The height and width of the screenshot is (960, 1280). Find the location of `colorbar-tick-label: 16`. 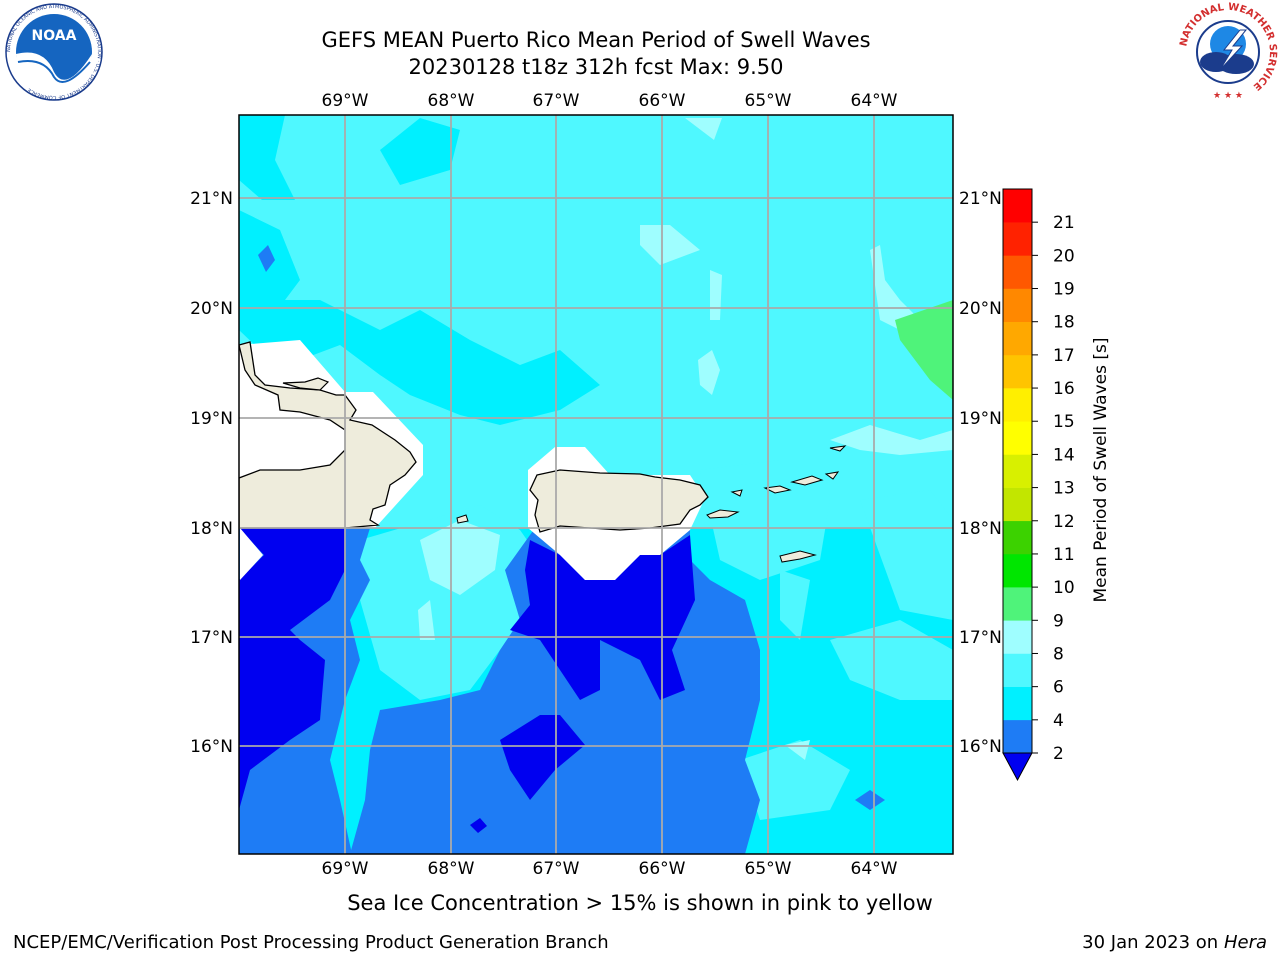

colorbar-tick-label: 16 is located at coordinates (1064, 389).